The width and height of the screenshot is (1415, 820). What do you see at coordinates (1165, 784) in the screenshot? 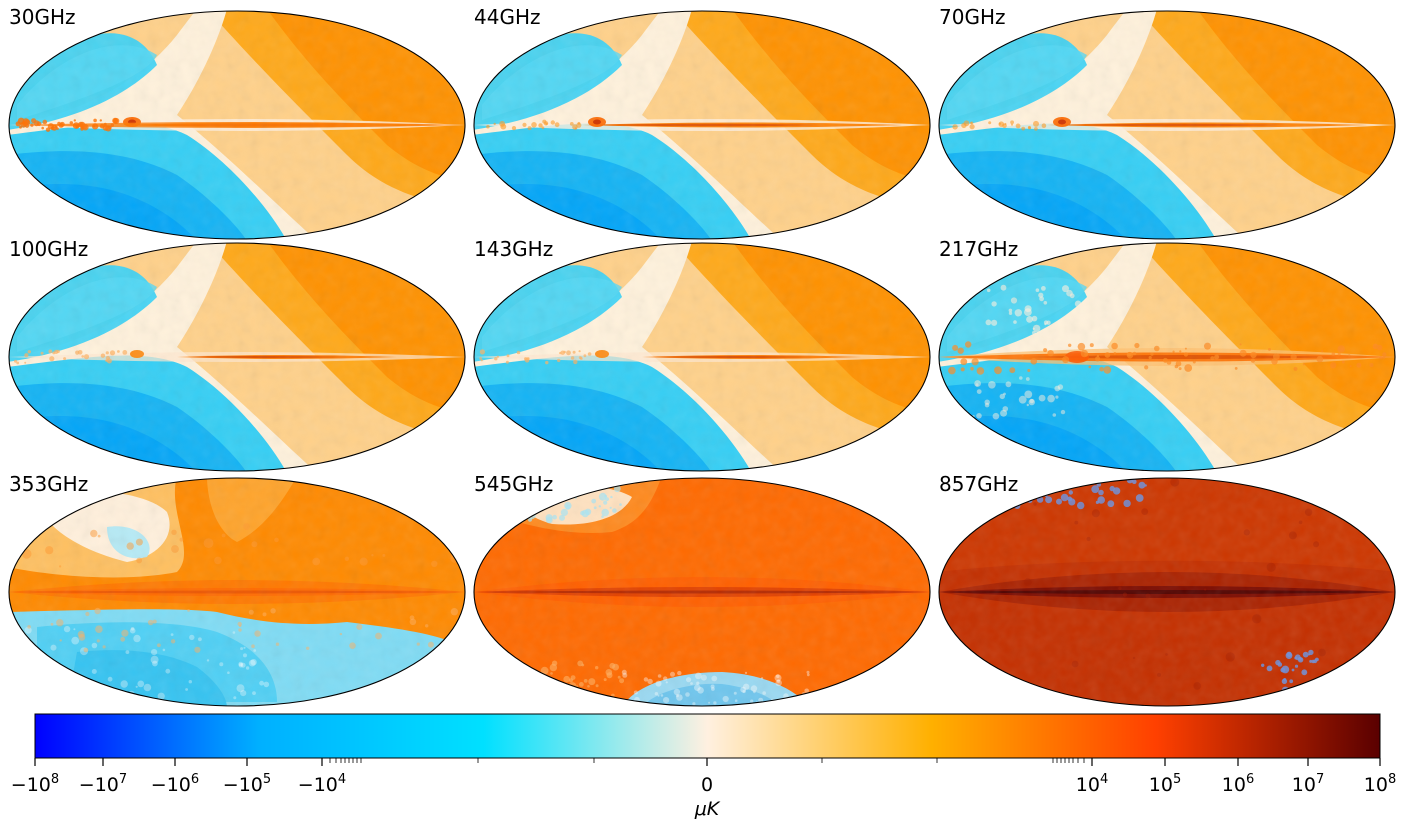
I see `colorbar-tick-label: 105` at bounding box center [1165, 784].